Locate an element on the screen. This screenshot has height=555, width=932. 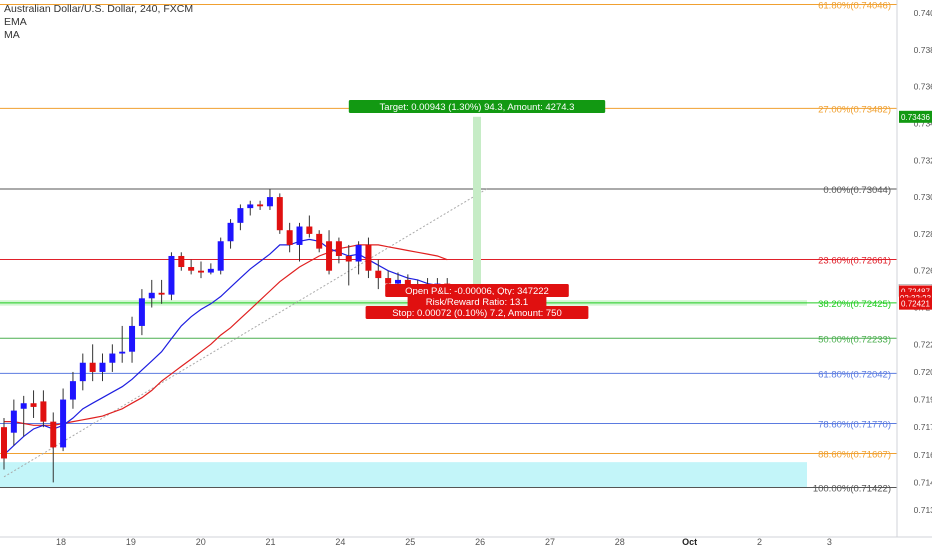
ratio-label: Risk/Reward Ratio: 13.1 is located at coordinates (477, 302).